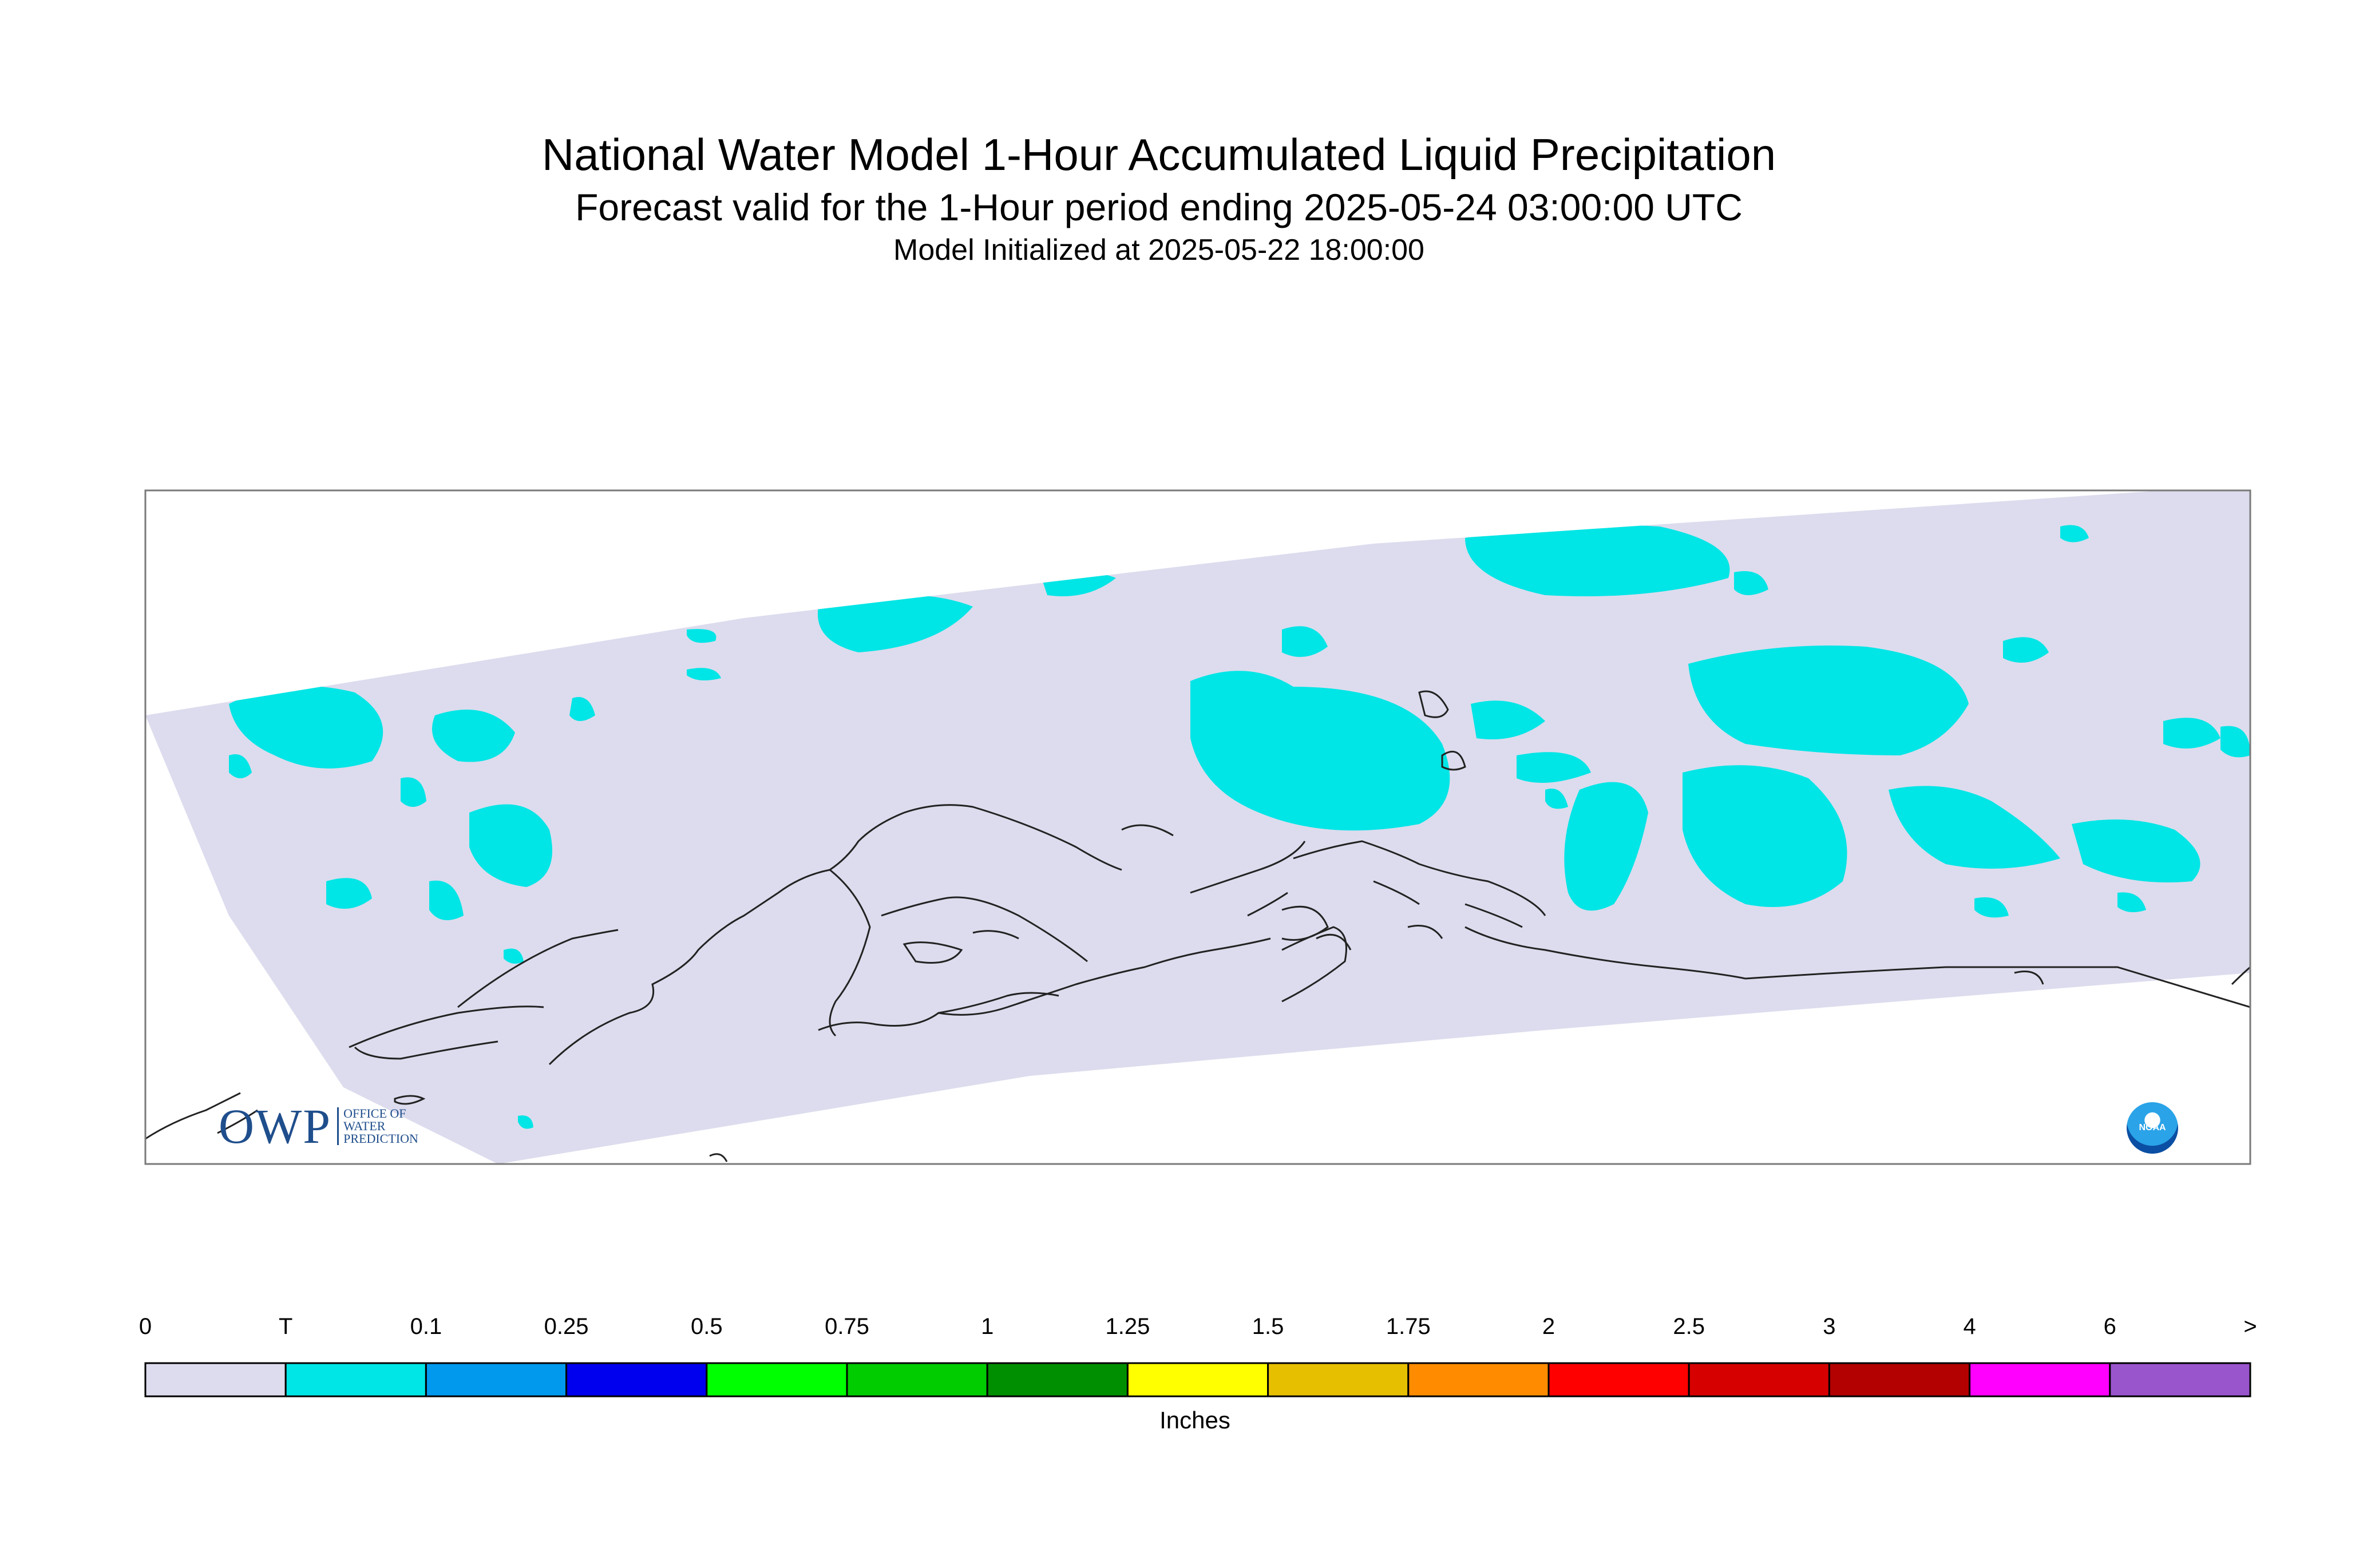 The height and width of the screenshot is (1568, 2375). I want to click on colorbar-tick-label: 0.75, so click(847, 1326).